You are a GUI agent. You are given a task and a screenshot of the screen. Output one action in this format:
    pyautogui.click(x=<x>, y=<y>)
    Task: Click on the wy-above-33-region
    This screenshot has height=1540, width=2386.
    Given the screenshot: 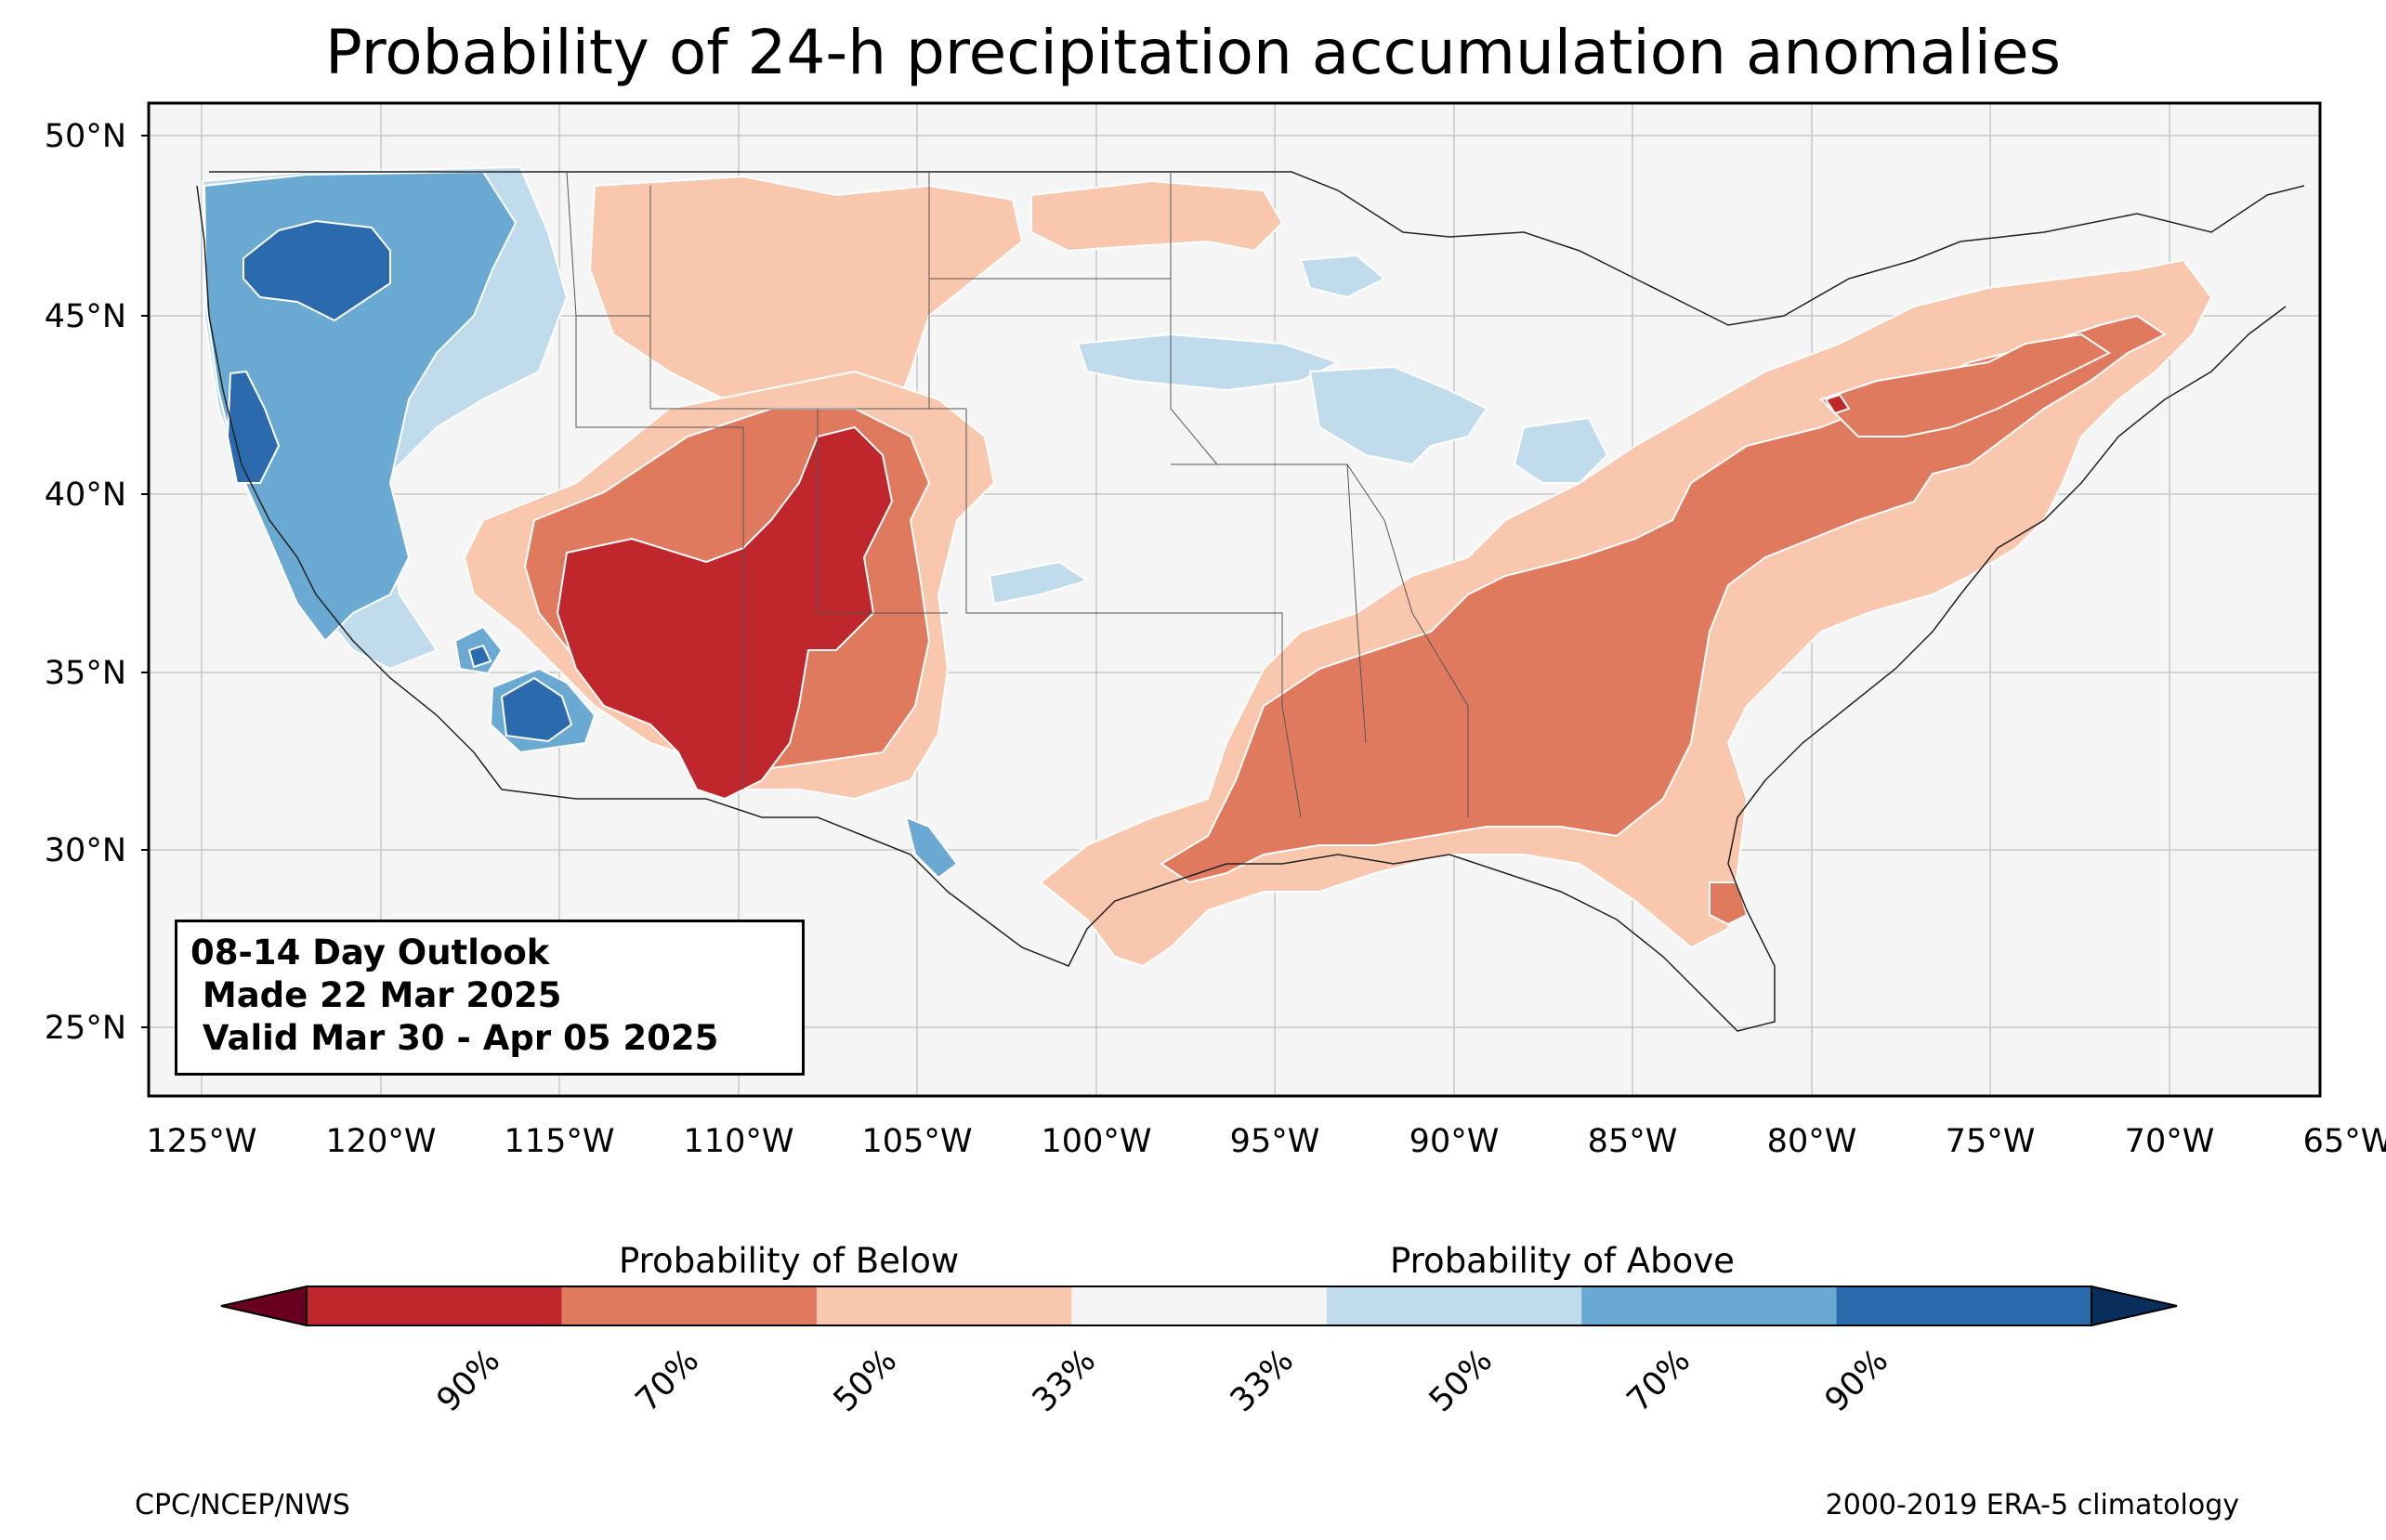 What is the action you would take?
    pyautogui.click(x=1342, y=276)
    